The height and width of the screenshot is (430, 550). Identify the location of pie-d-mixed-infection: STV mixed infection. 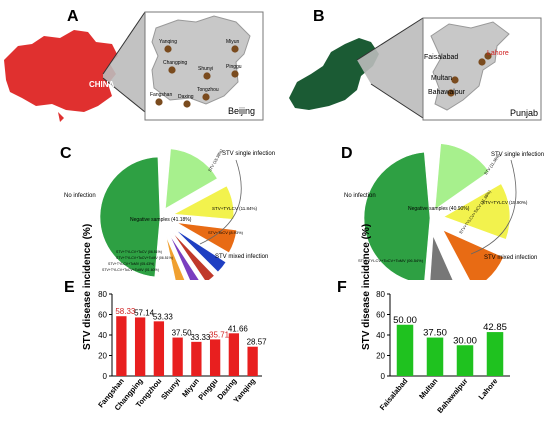
(511, 258).